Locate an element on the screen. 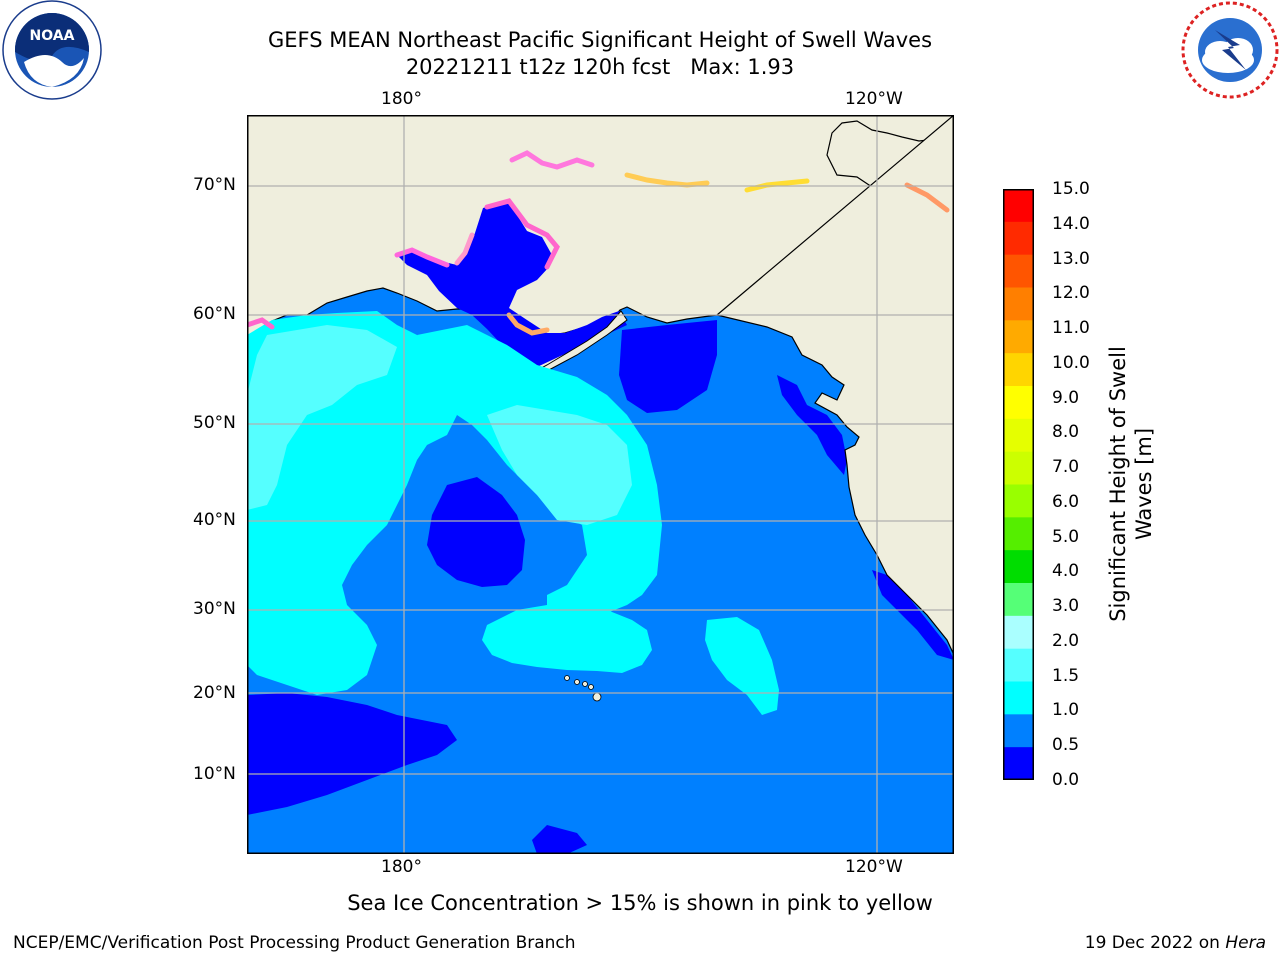 The width and height of the screenshot is (1280, 960). colorbar-tick-label: 13.0 is located at coordinates (1071, 258).